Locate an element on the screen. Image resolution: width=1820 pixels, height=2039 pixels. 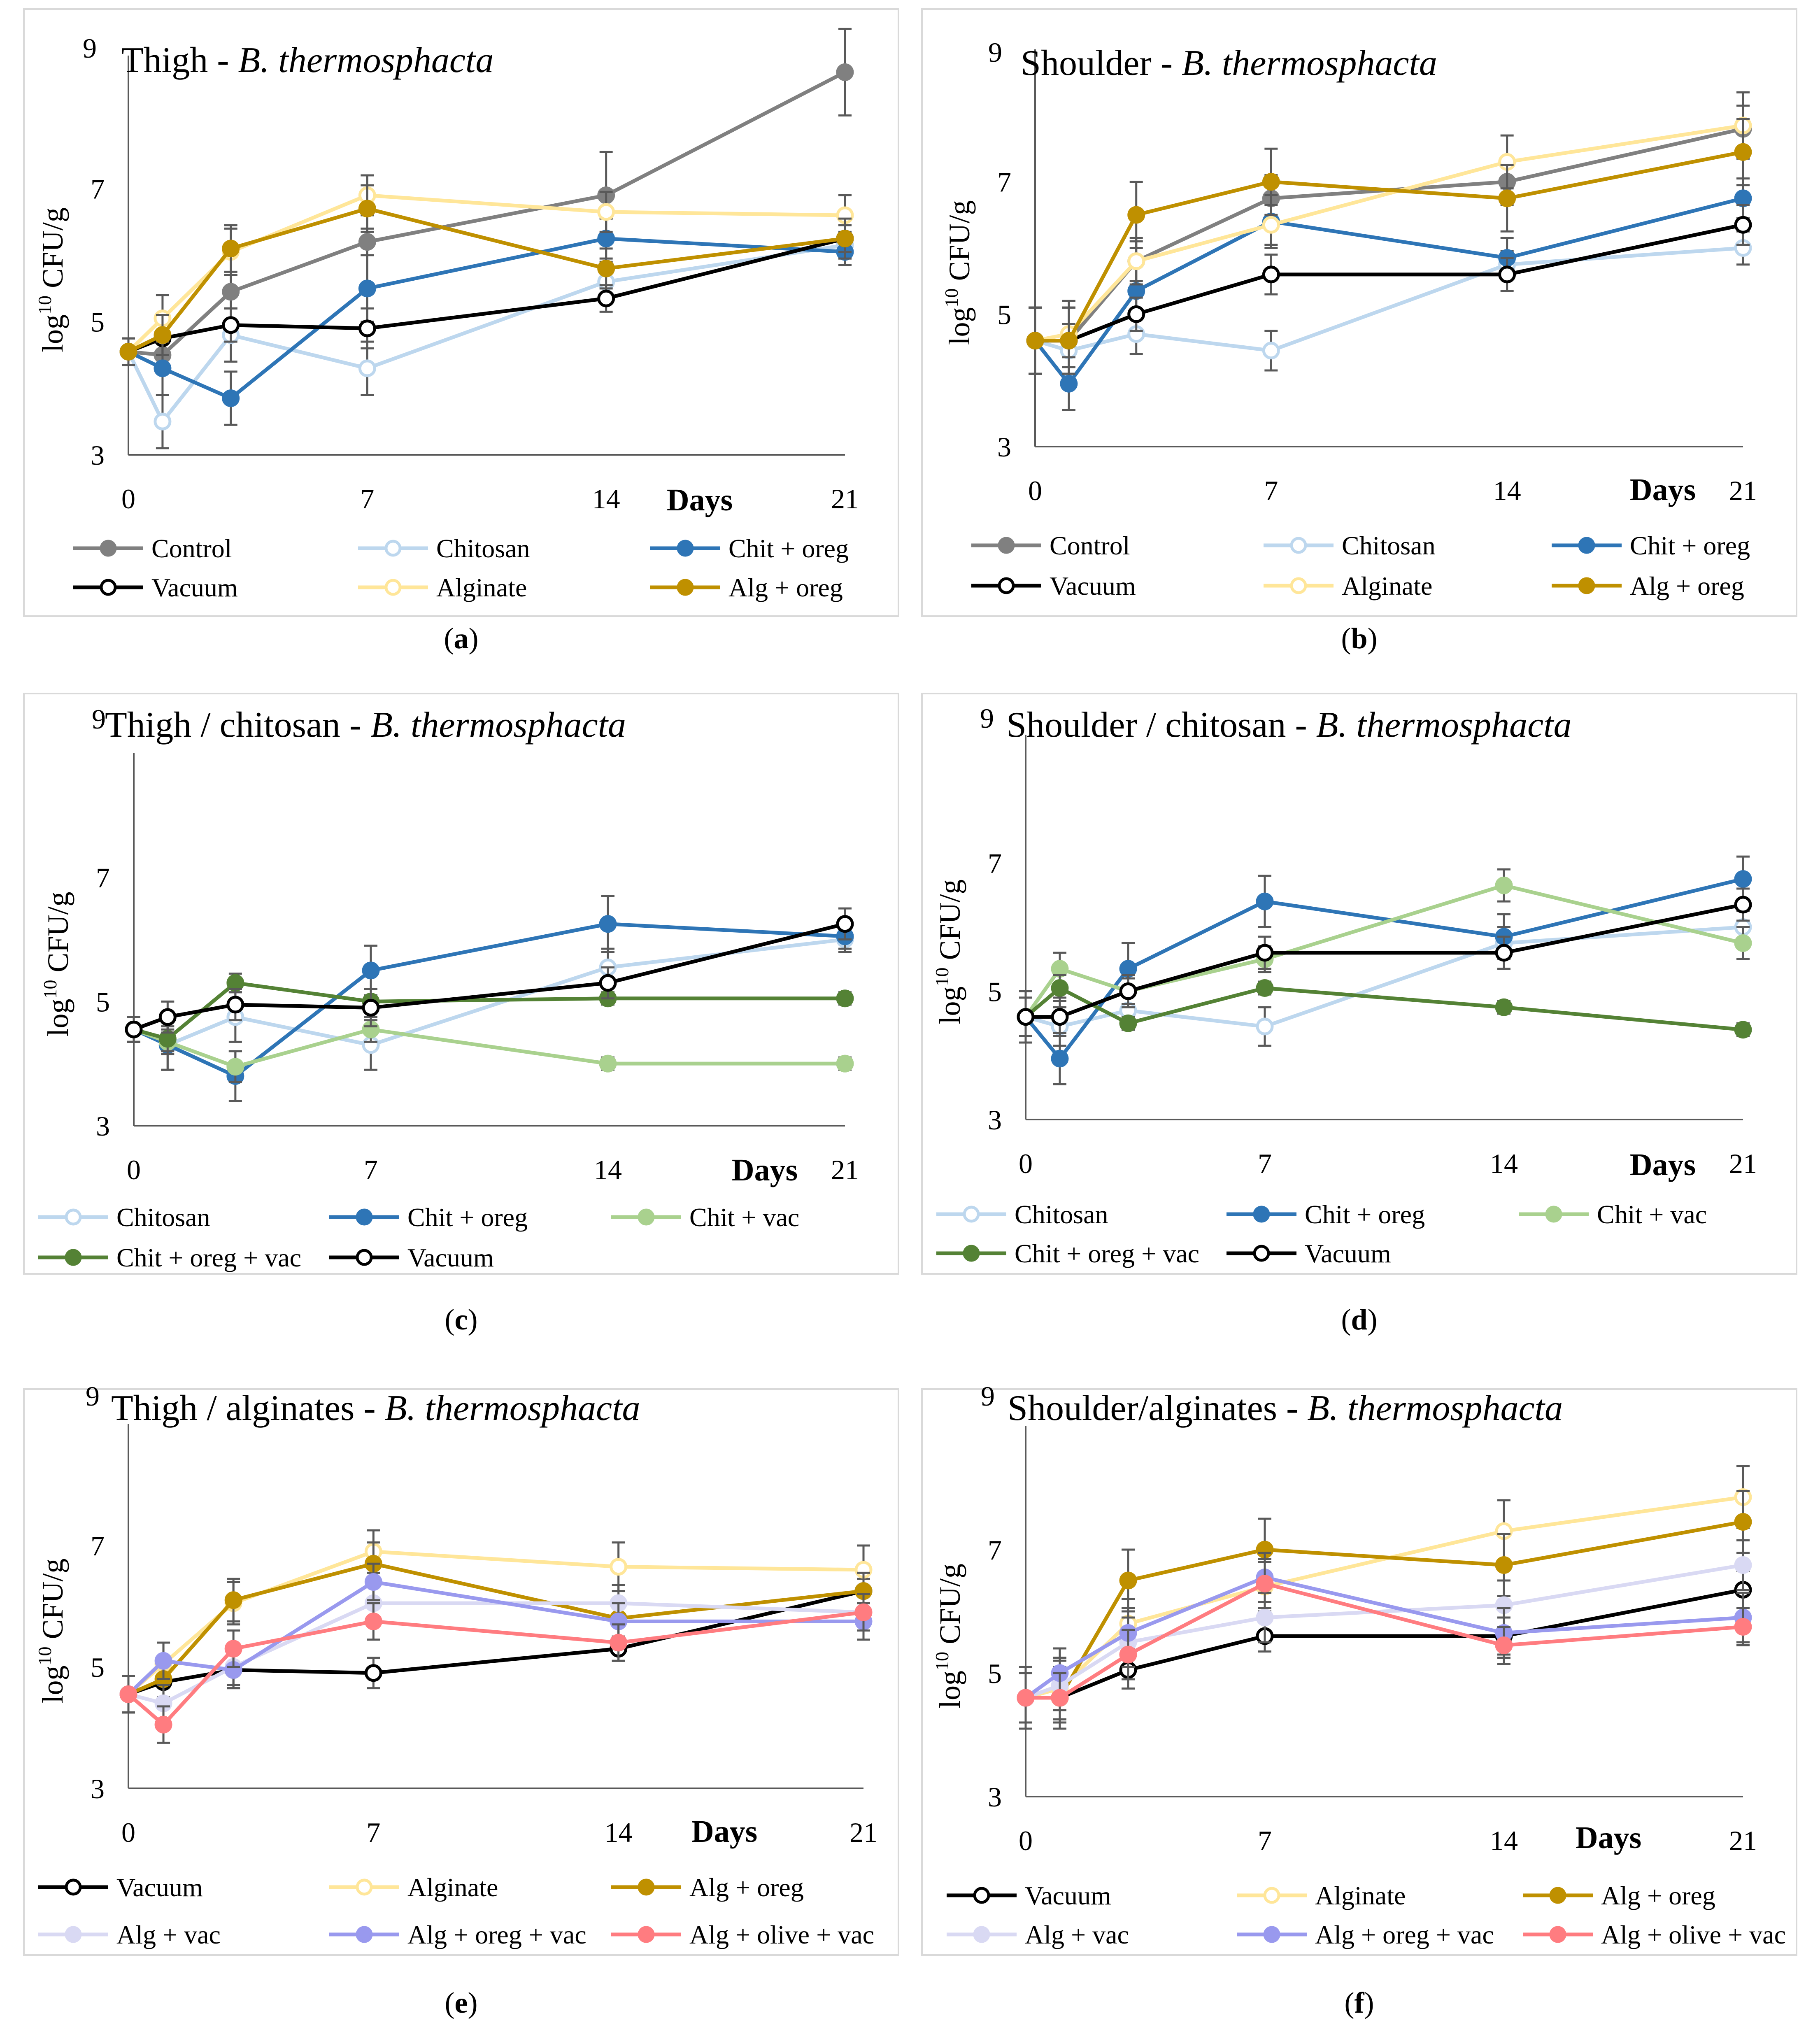
legend-item: Chitosan is located at coordinates (124, 1217).